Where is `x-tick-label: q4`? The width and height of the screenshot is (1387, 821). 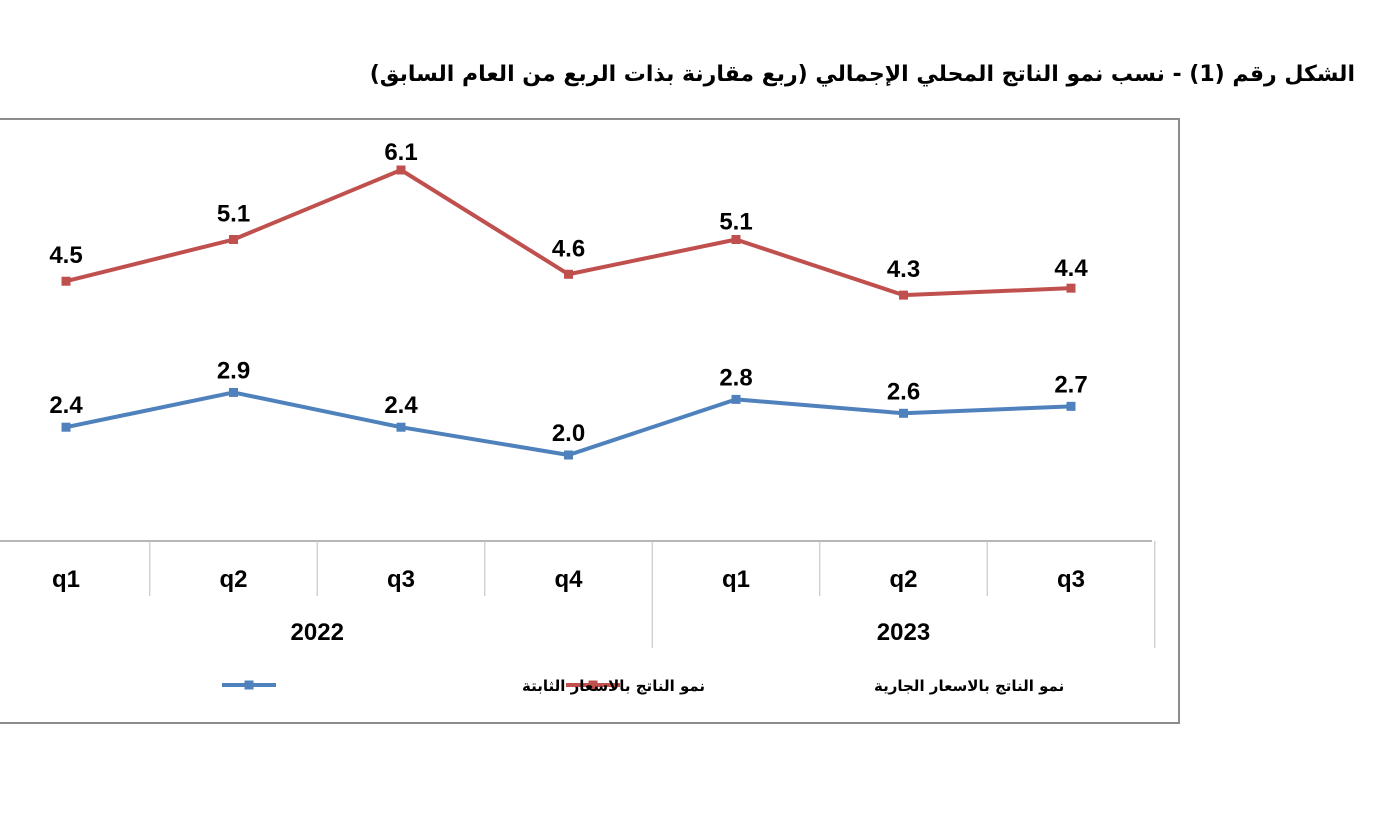 x-tick-label: q4 is located at coordinates (568, 579).